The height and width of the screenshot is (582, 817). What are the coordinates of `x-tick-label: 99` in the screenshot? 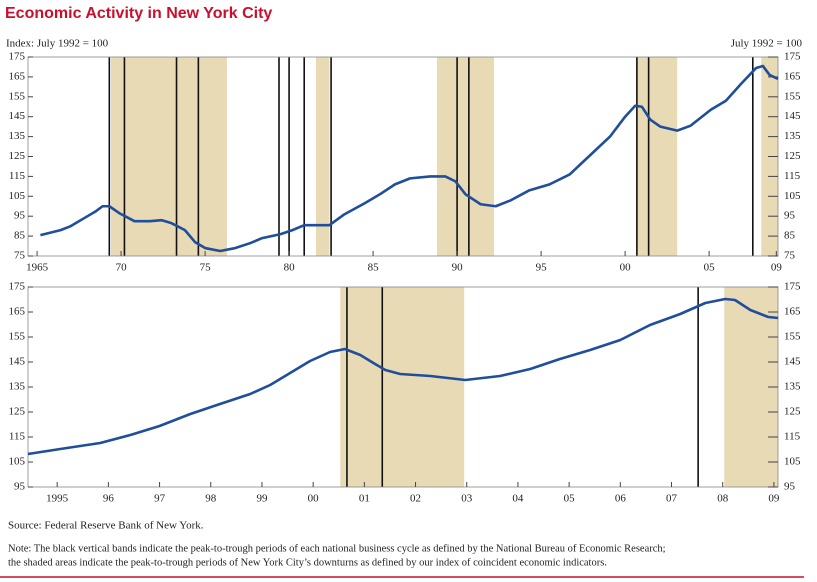 It's located at (262, 499).